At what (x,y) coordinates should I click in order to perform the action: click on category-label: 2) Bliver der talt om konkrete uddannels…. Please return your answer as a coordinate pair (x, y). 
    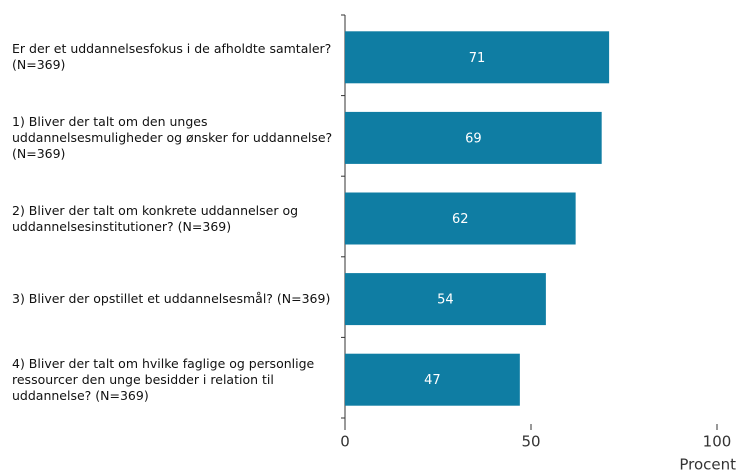
    Looking at the image, I should click on (155, 218).